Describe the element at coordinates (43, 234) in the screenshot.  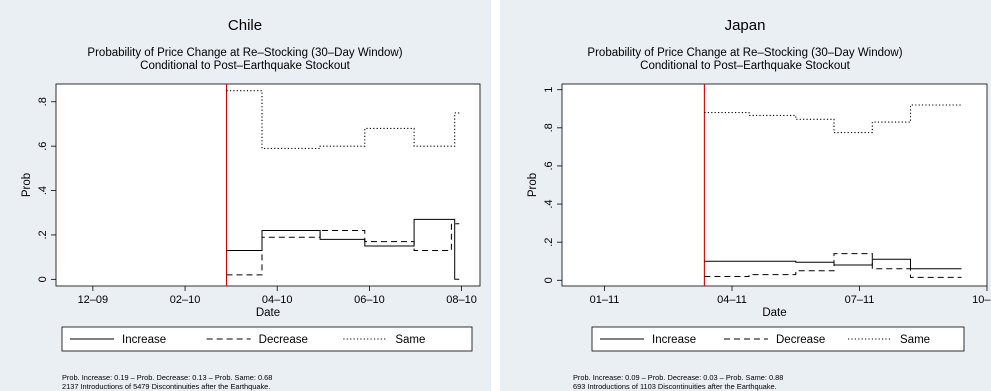
I see `chile-y-tick-label: .2` at that location.